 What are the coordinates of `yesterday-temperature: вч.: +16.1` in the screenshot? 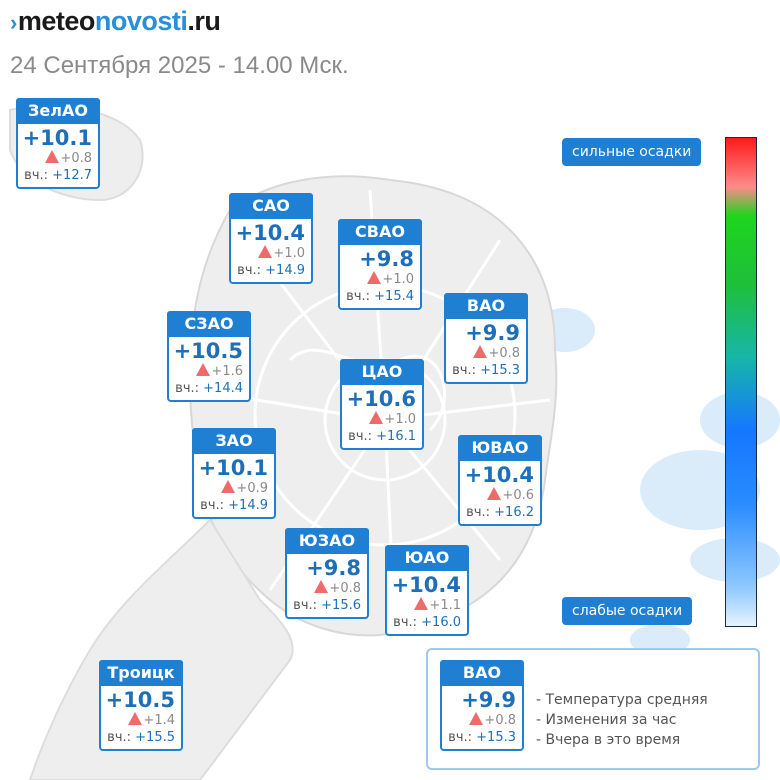 It's located at (382, 438).